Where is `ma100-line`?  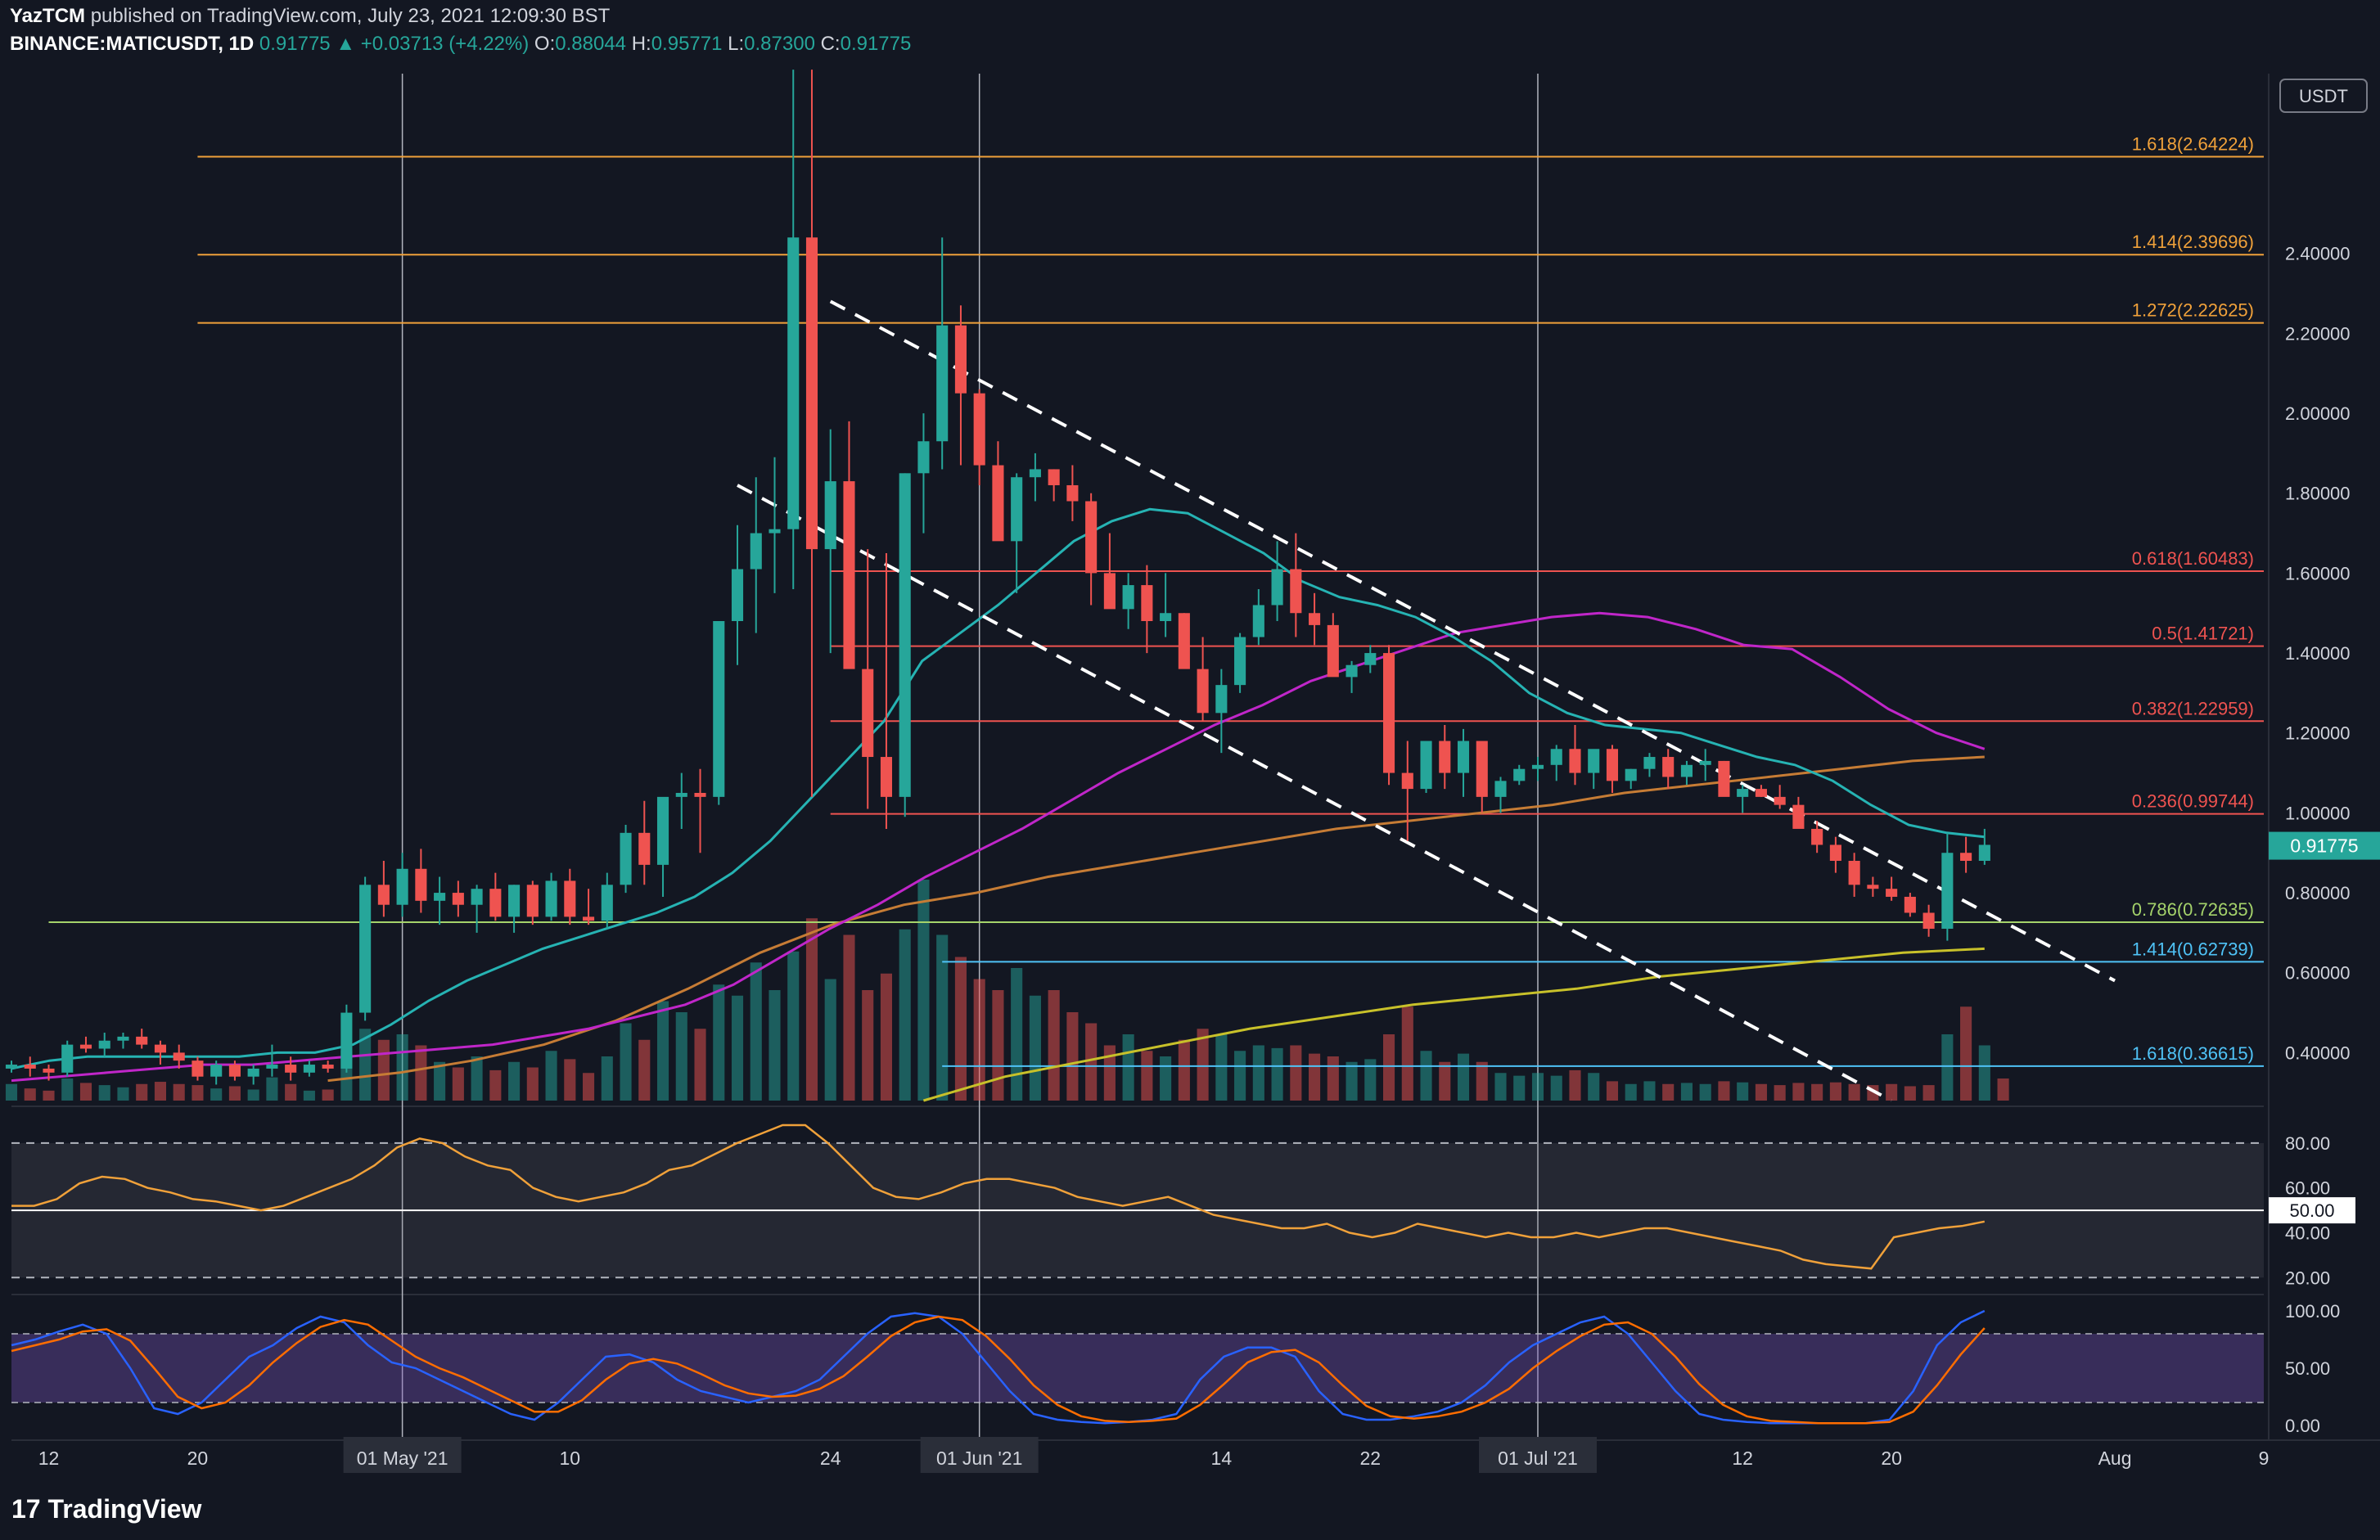
ma100-line is located at coordinates (1156, 919).